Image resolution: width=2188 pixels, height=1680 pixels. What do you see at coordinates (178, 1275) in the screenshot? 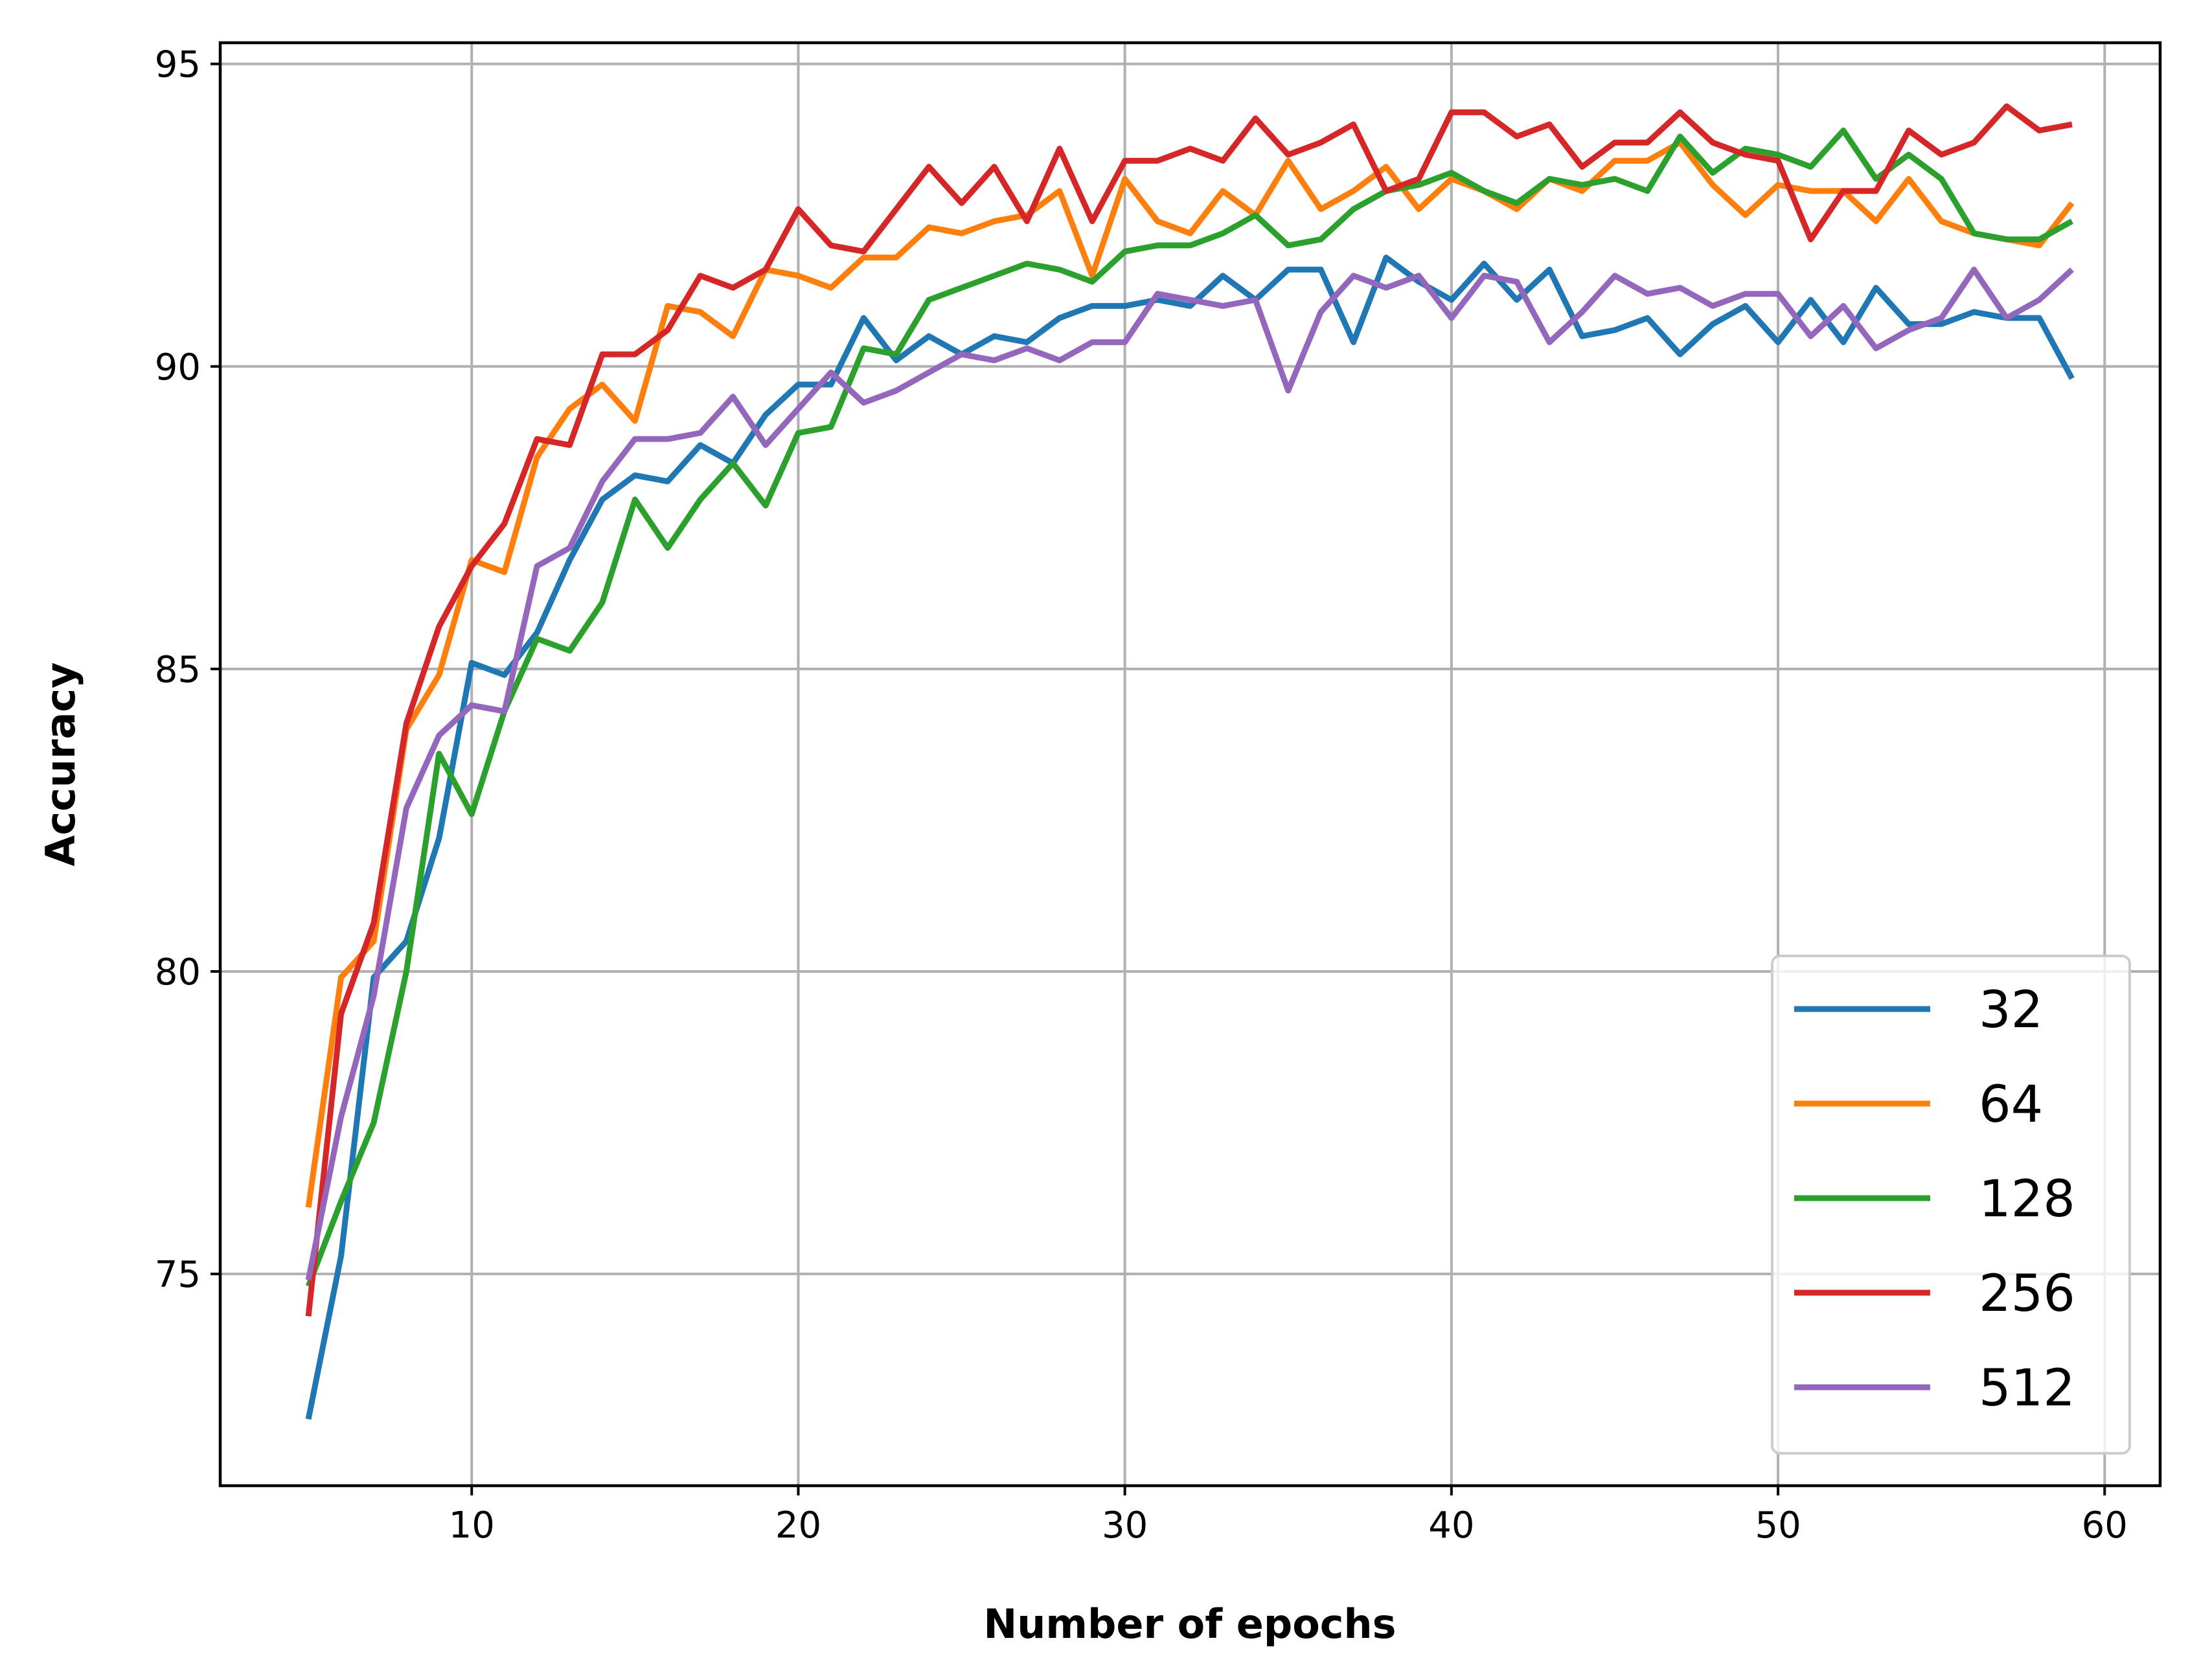
I see `y-tick-label: 75` at bounding box center [178, 1275].